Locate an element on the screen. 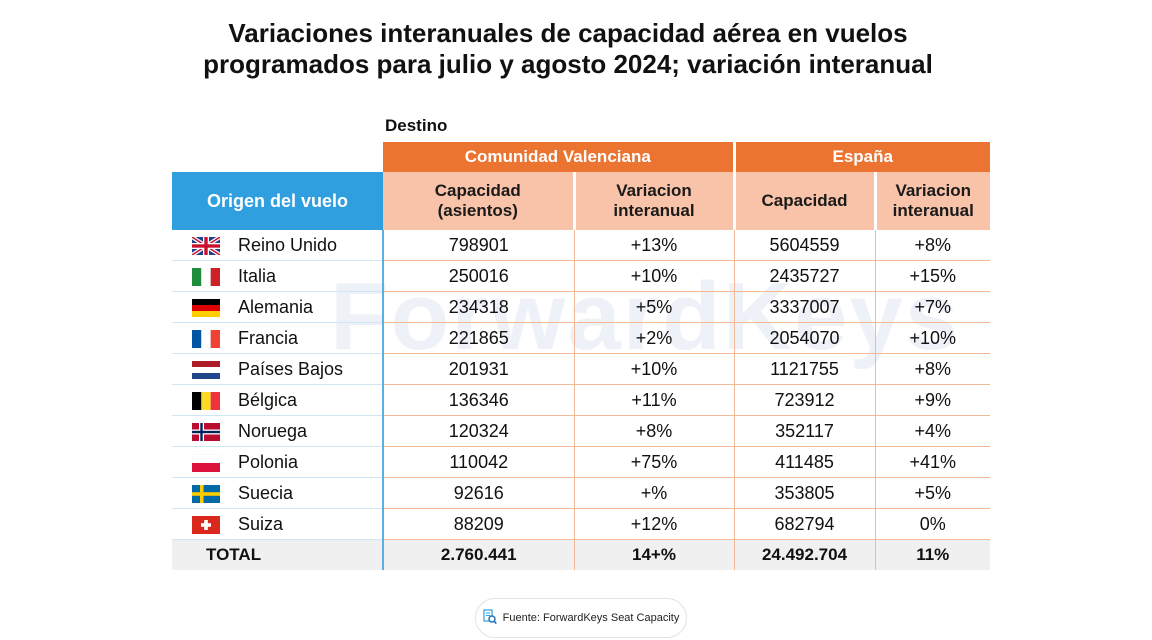 The height and width of the screenshot is (640, 1152). cv-capacity-cell: 92616 is located at coordinates (479, 493).